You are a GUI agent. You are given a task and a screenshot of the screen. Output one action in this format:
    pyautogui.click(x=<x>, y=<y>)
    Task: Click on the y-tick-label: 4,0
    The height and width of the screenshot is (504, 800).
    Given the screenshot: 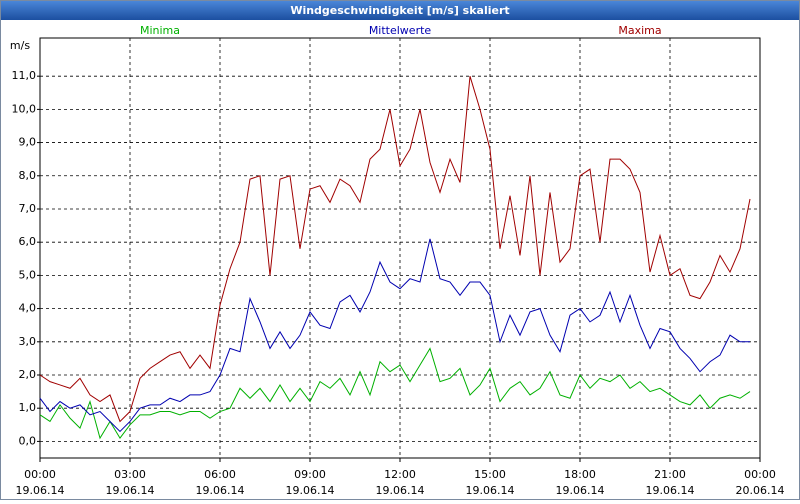 What is the action you would take?
    pyautogui.click(x=28, y=308)
    